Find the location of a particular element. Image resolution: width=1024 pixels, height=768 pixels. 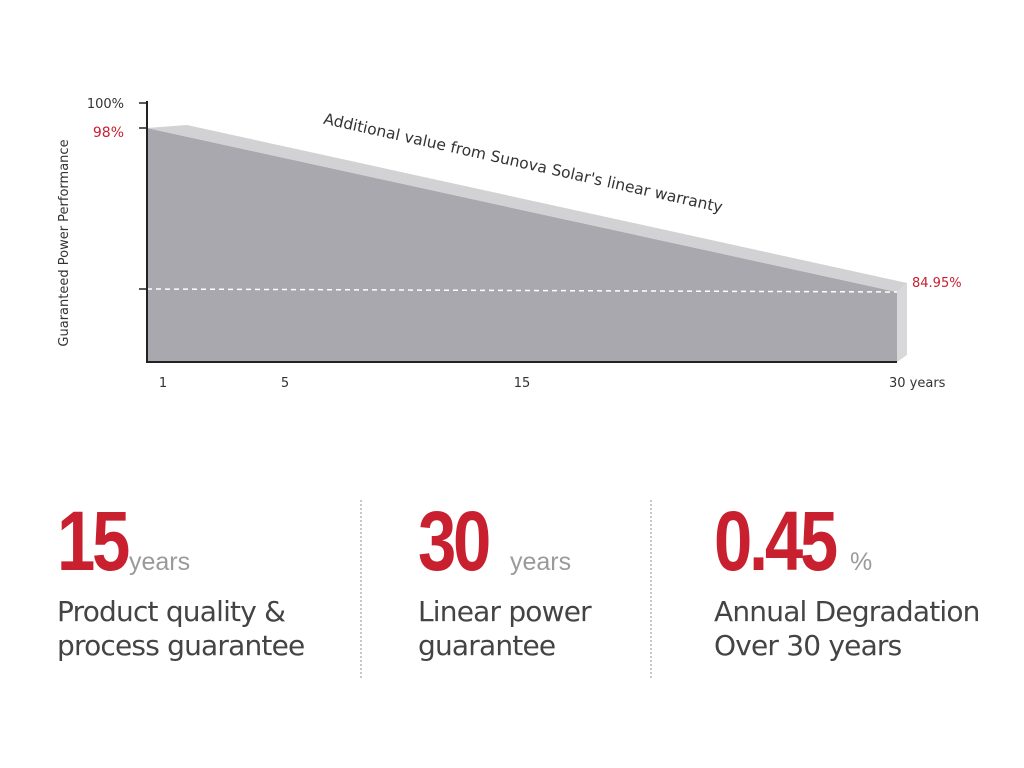

stat-annual-degradation: 0.45 % Annual Degradation Over 30 years is located at coordinates (847, 579).